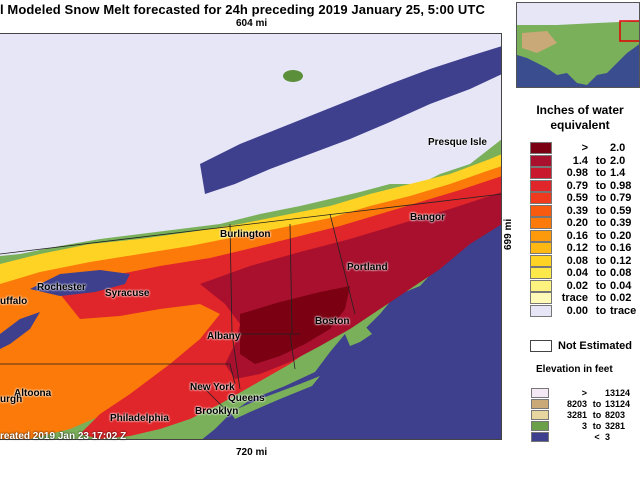  What do you see at coordinates (580, 117) in the screenshot?
I see `legend-title: Inches of water equivalent` at bounding box center [580, 117].